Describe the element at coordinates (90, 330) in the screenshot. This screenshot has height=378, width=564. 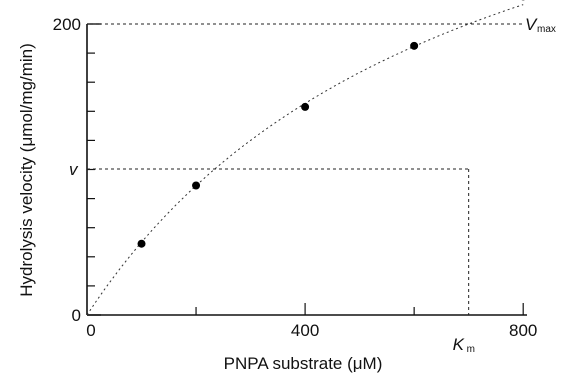
I see `x-tick-label: 0` at that location.